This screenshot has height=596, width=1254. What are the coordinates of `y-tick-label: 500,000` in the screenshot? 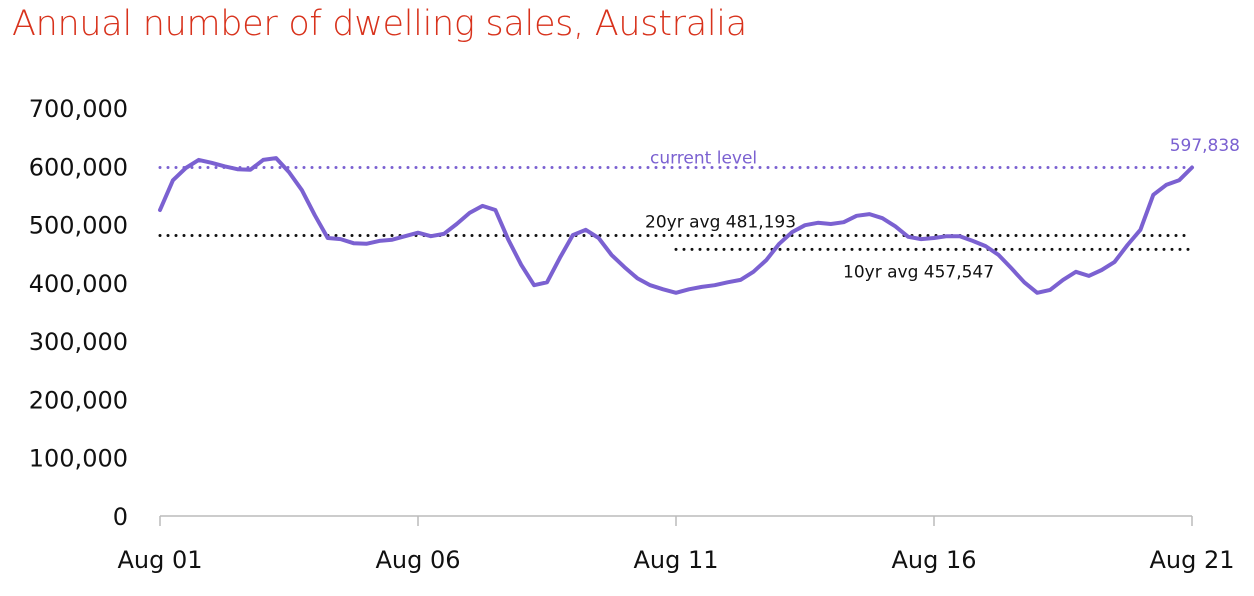 It's located at (78, 226).